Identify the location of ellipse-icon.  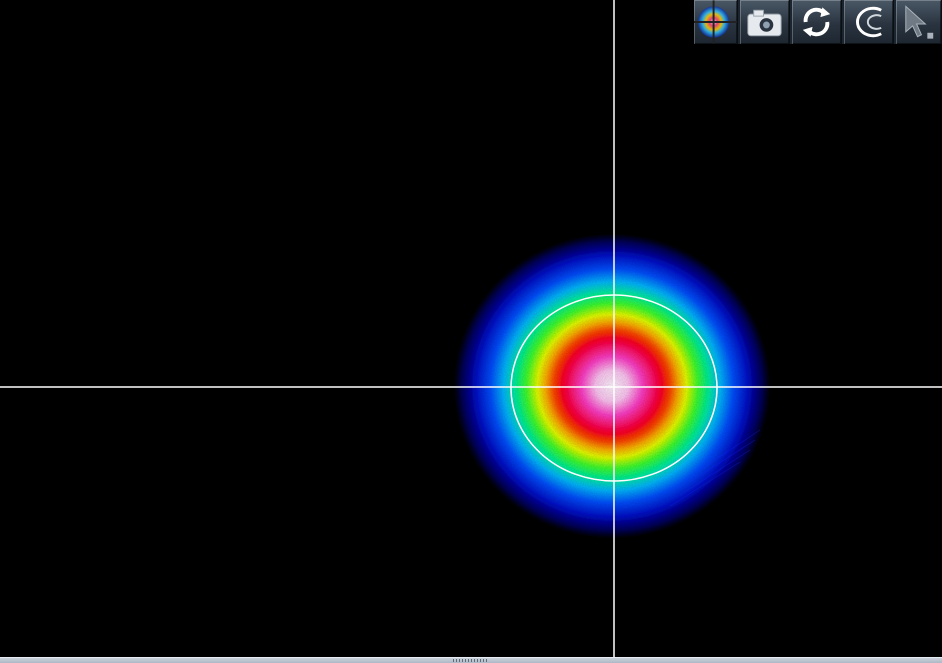
(869, 22).